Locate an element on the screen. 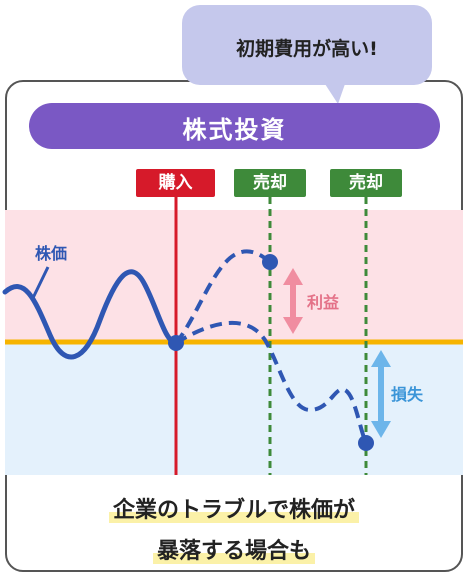 The image size is (468, 577). caption-line-1: 企業のトラブルで株価が is located at coordinates (234, 508).